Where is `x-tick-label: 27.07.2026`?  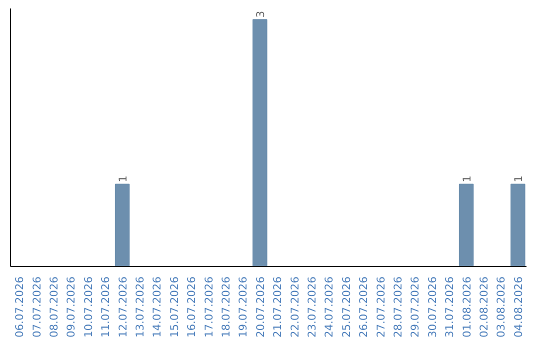 x-tick-label: 27.07.2026 is located at coordinates (381, 307).